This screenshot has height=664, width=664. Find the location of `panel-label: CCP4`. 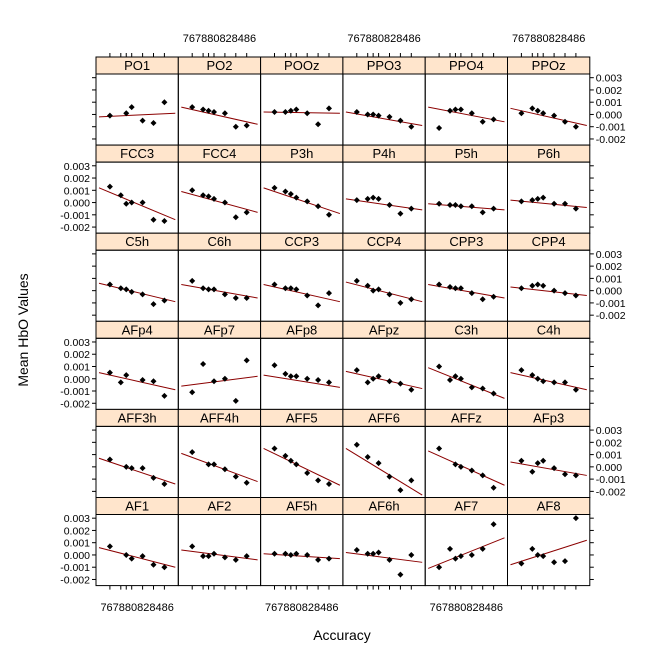

panel-label: CCP4 is located at coordinates (384, 241).